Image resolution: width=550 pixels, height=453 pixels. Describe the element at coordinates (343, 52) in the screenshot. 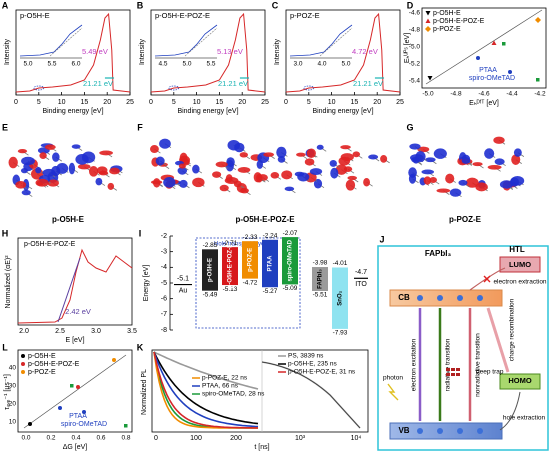

I see `frame` at that location.